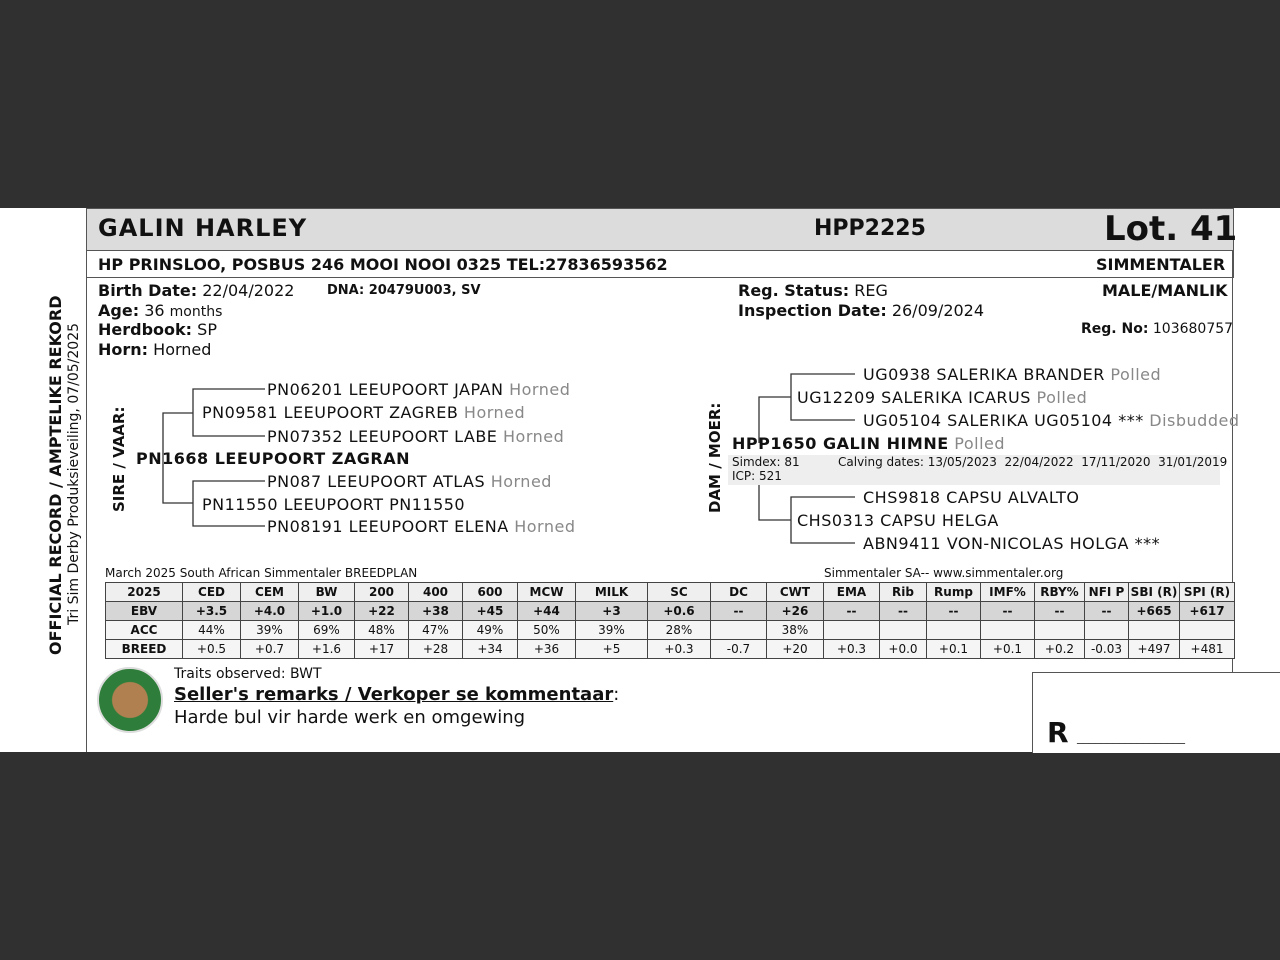 This screenshot has width=1280, height=960. What do you see at coordinates (211, 649) in the screenshot?
I see `ebv-cell: +0.5` at bounding box center [211, 649].